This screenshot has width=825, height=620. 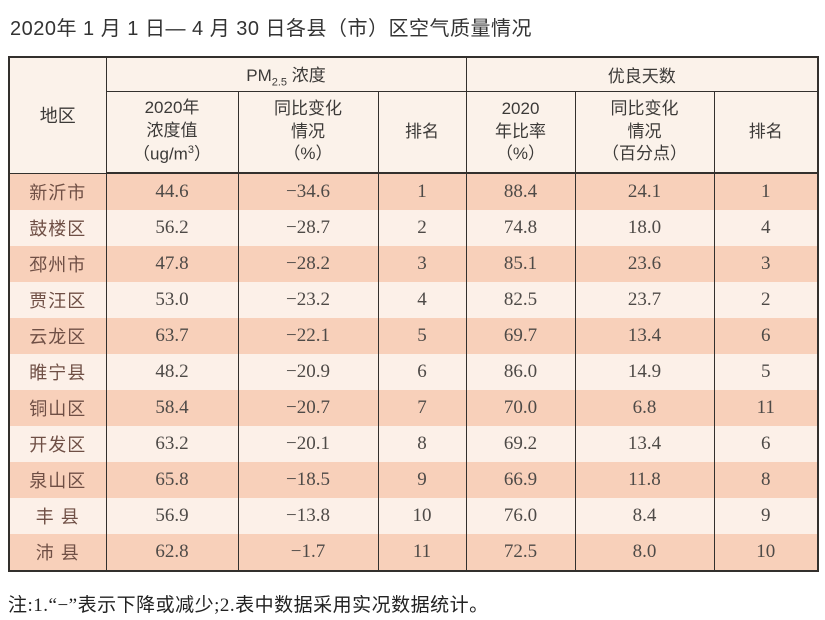 I want to click on pm-change-cell: −20.9, so click(x=308, y=372).